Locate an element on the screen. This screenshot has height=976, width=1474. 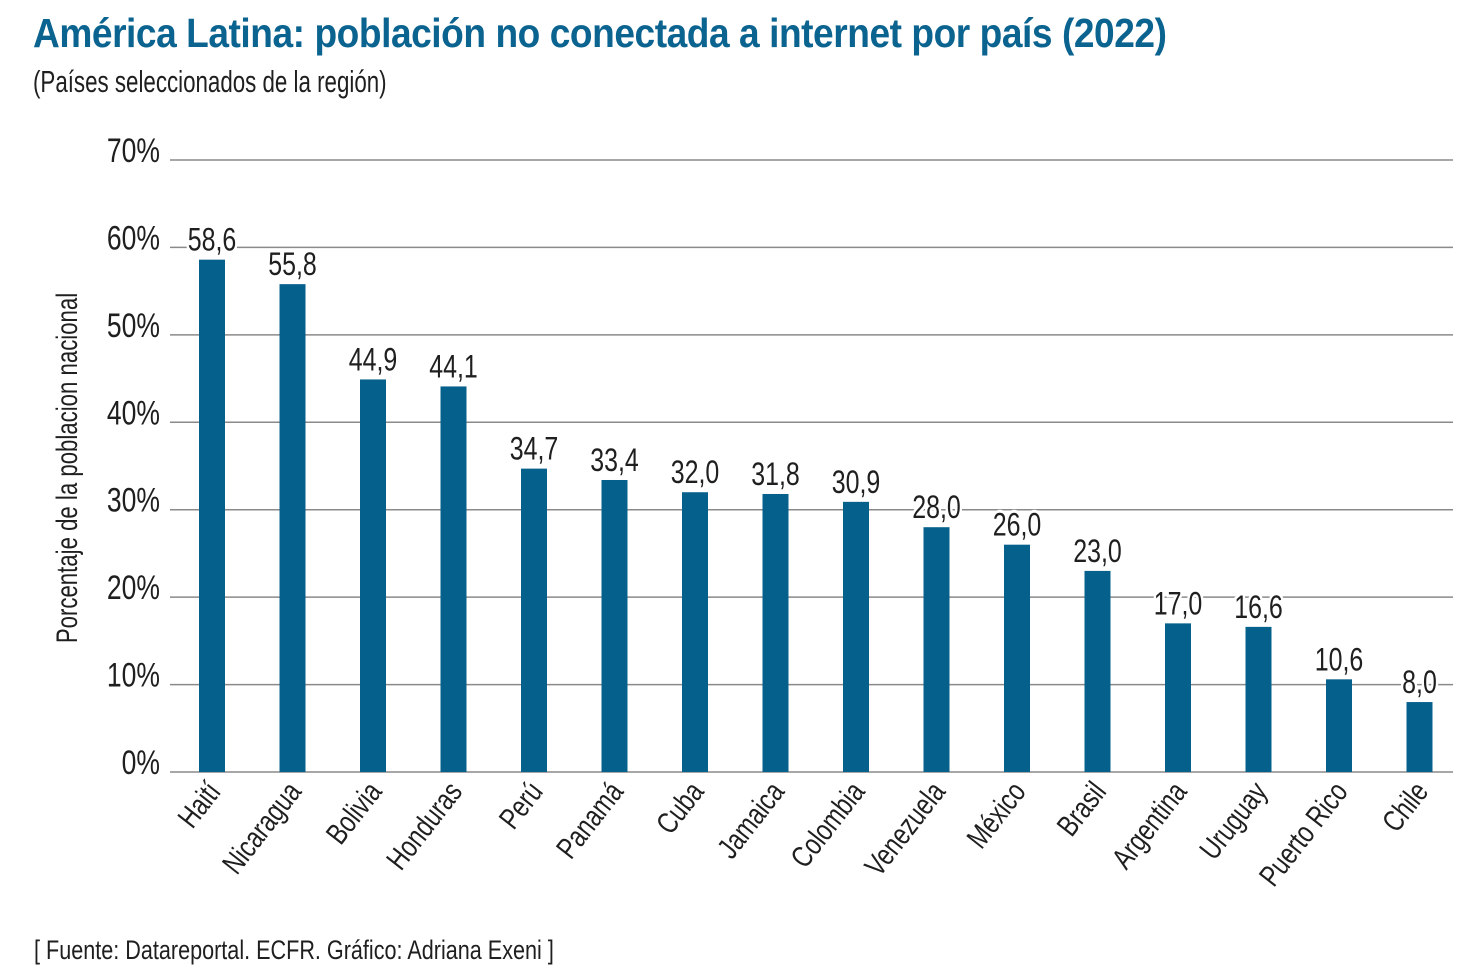
y-tick-label: 10% is located at coordinates (133, 675).